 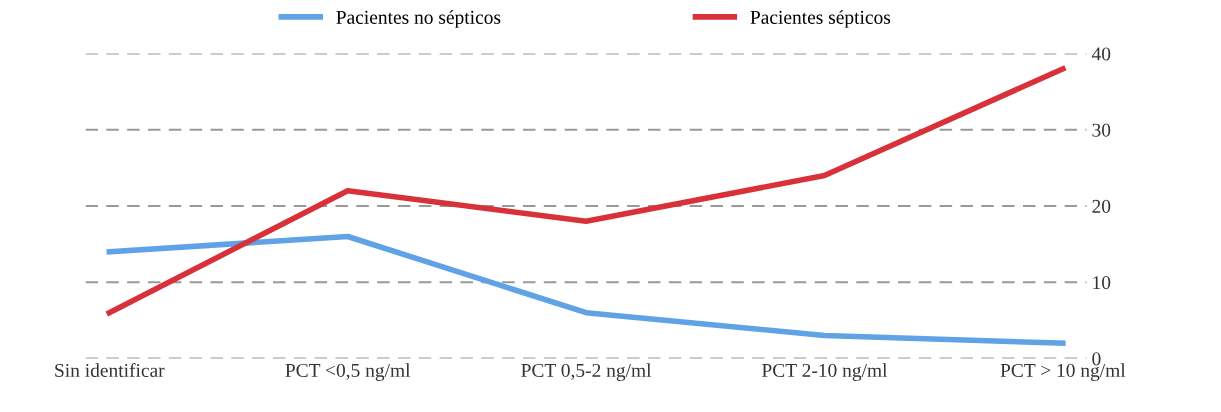 What do you see at coordinates (1101, 54) in the screenshot?
I see `y-tick-label: 40` at bounding box center [1101, 54].